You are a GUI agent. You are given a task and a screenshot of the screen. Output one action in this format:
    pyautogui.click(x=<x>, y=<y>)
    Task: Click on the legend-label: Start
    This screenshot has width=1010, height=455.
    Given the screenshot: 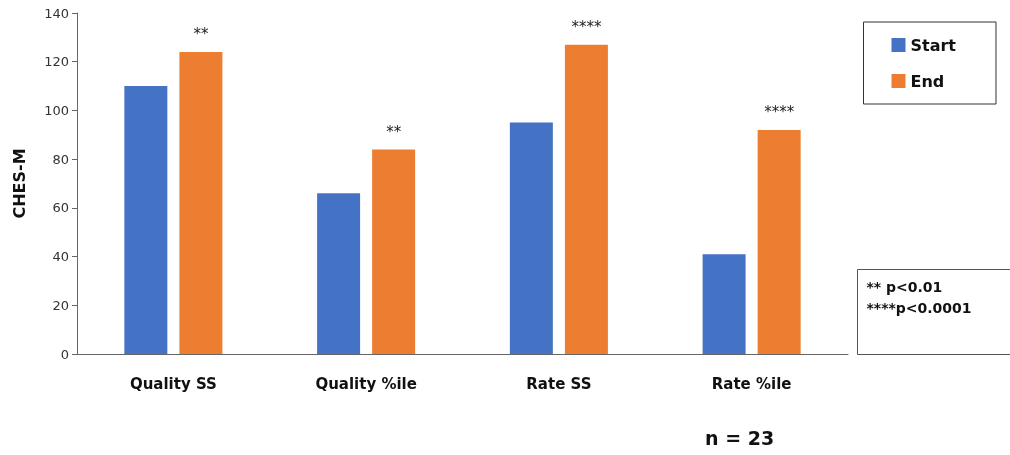 What is the action you would take?
    pyautogui.click(x=933, y=45)
    